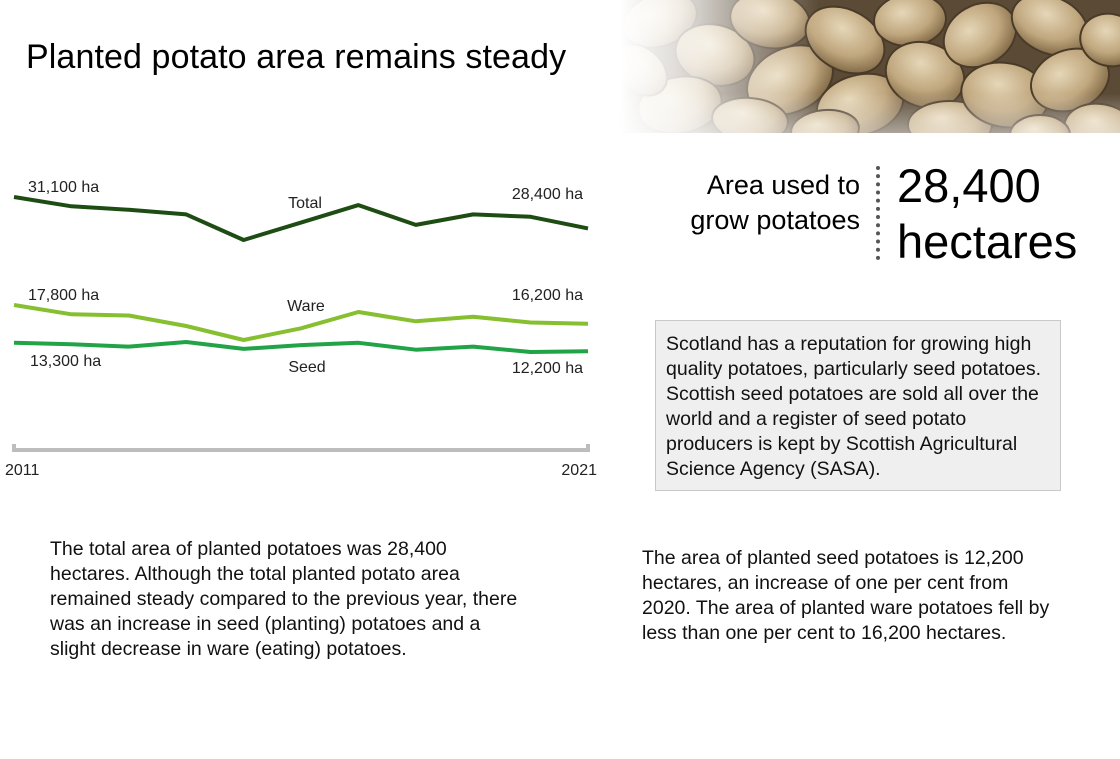 The image size is (1120, 759). Describe the element at coordinates (301, 347) in the screenshot. I see `series-line-seed` at that location.